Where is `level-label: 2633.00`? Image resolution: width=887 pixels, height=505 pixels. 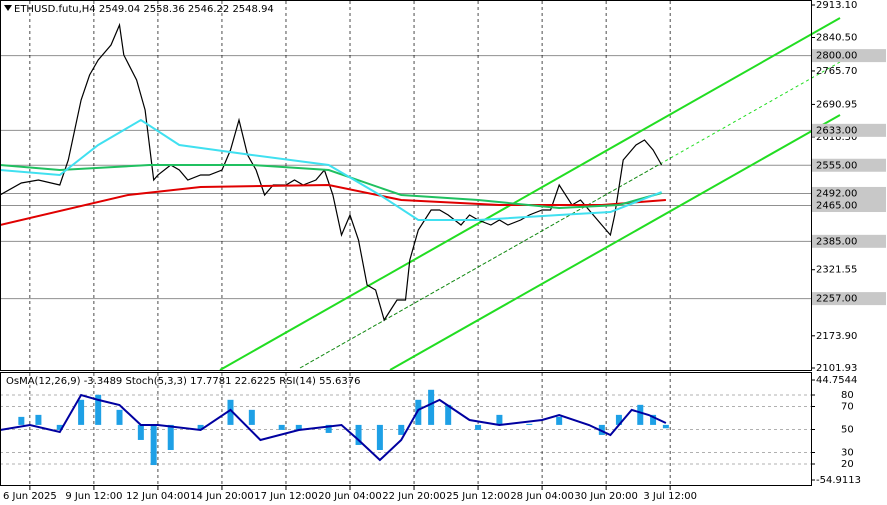 level-label: 2633.00 is located at coordinates (836, 130).